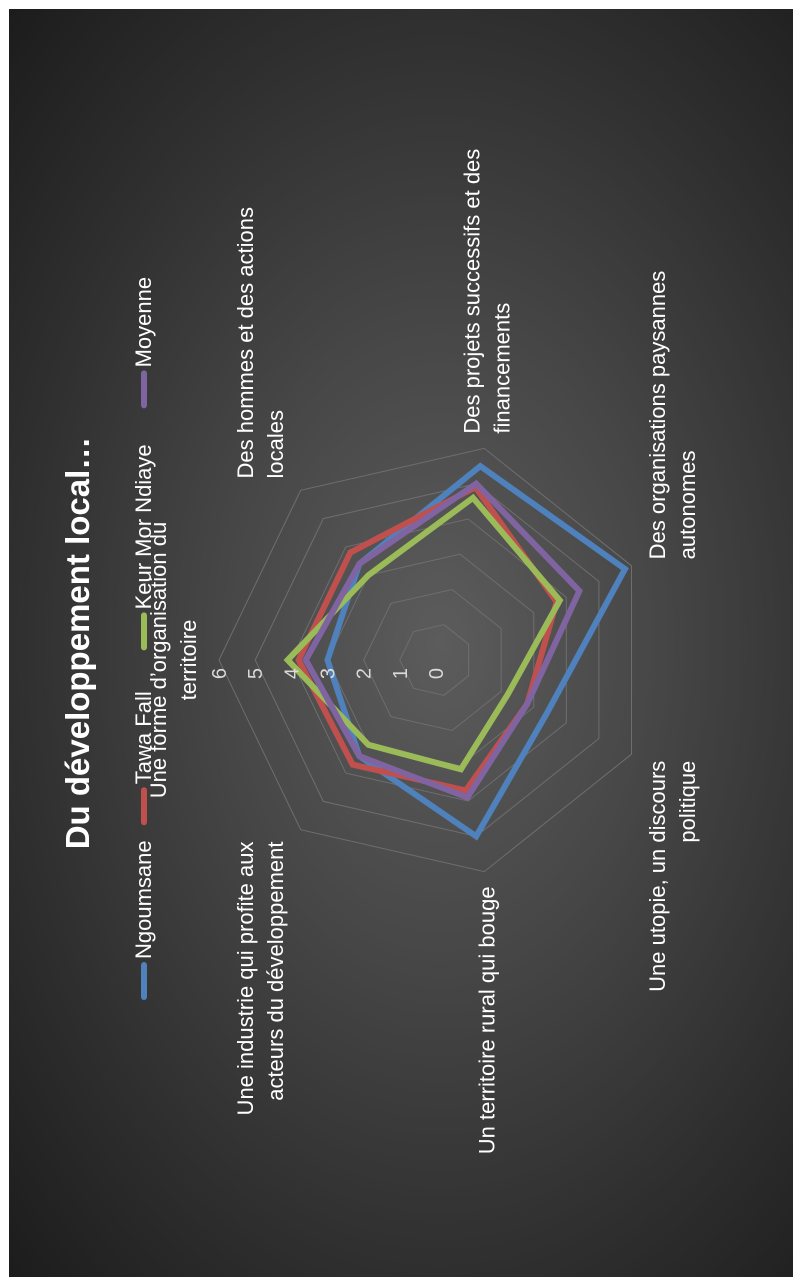 The height and width of the screenshot is (1286, 800). Describe the element at coordinates (220, 673) in the screenshot. I see `tick-label-6: 6` at that location.